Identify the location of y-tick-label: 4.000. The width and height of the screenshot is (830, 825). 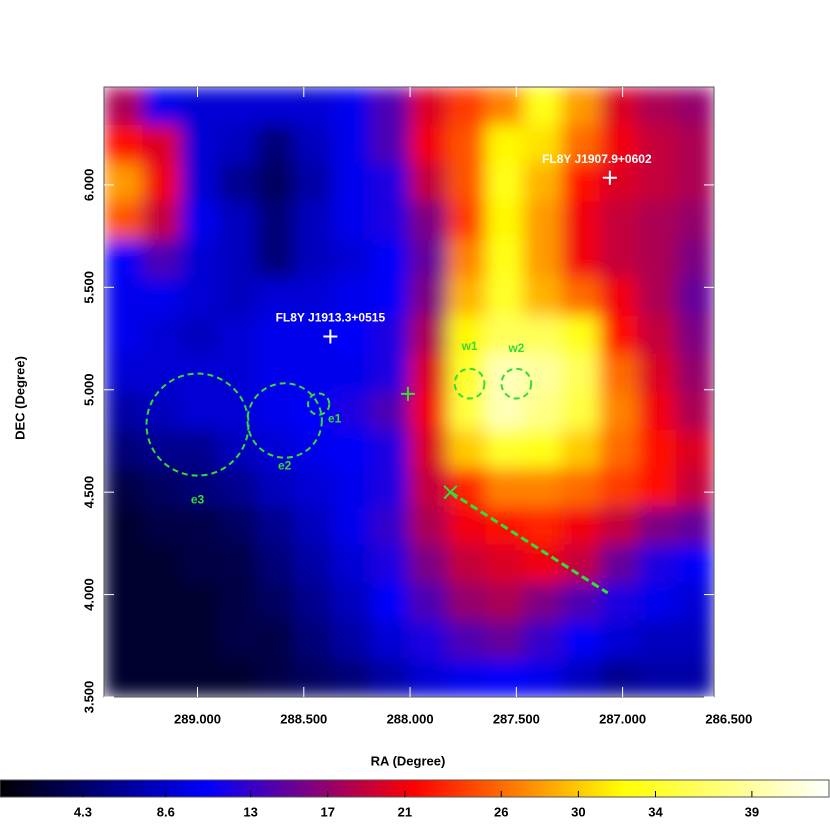
(88, 594).